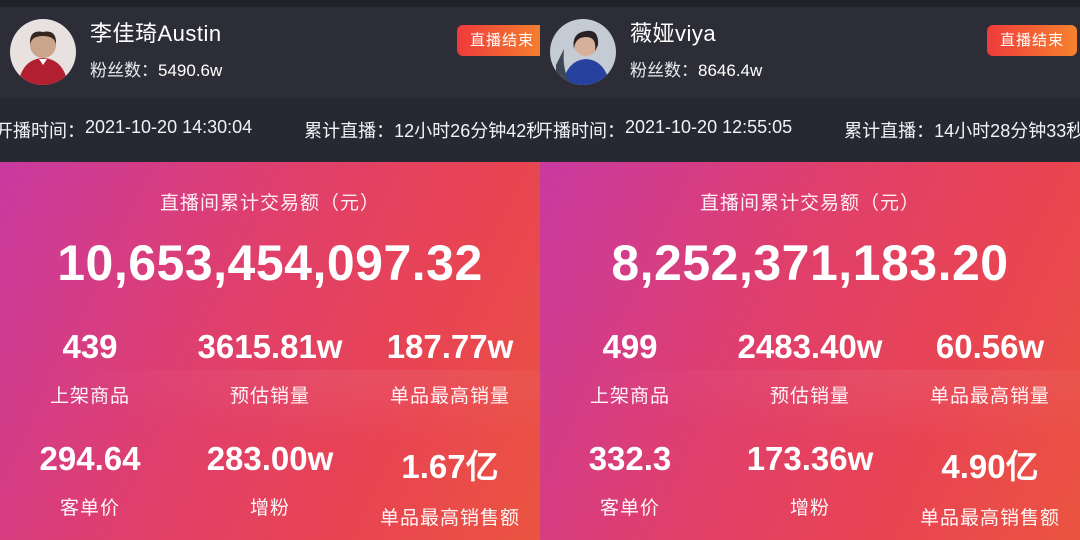 The width and height of the screenshot is (1080, 540). What do you see at coordinates (709, 126) in the screenshot?
I see `start-time-value: 2021-10-20 12:55:05` at bounding box center [709, 126].